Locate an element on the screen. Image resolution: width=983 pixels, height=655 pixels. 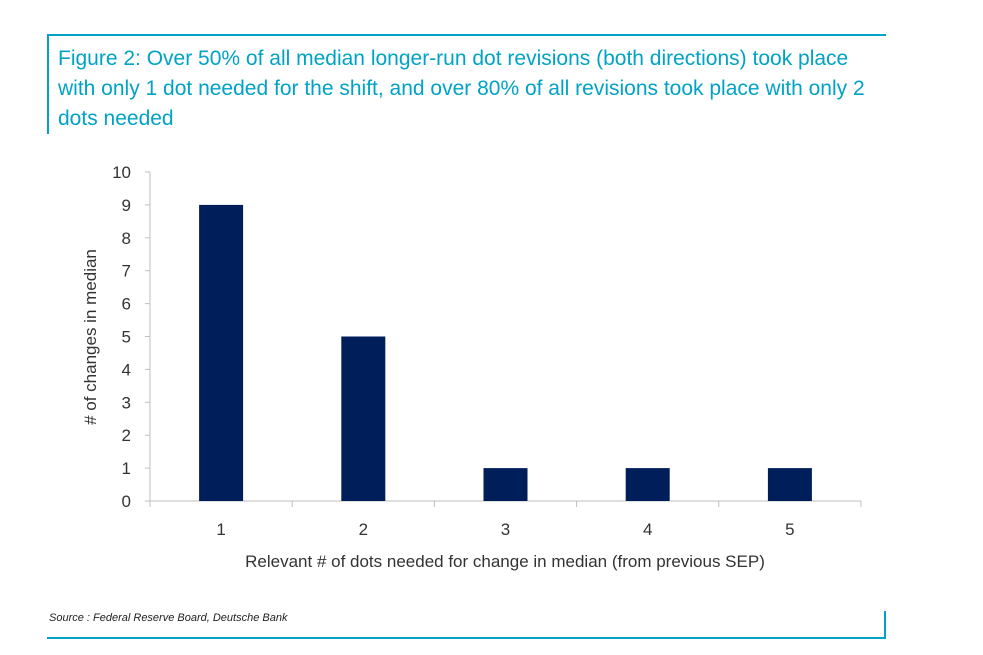
y-tick-label: 9 is located at coordinates (126, 205).